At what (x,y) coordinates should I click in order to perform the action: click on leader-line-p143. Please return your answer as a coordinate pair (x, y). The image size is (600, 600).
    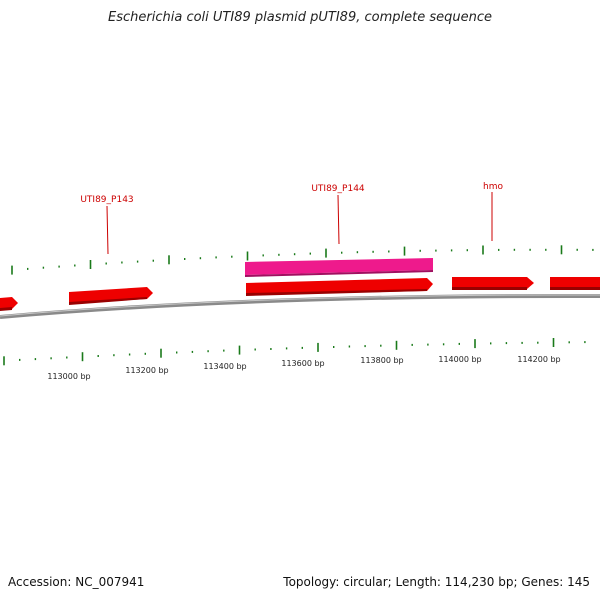
    Looking at the image, I should click on (107, 230).